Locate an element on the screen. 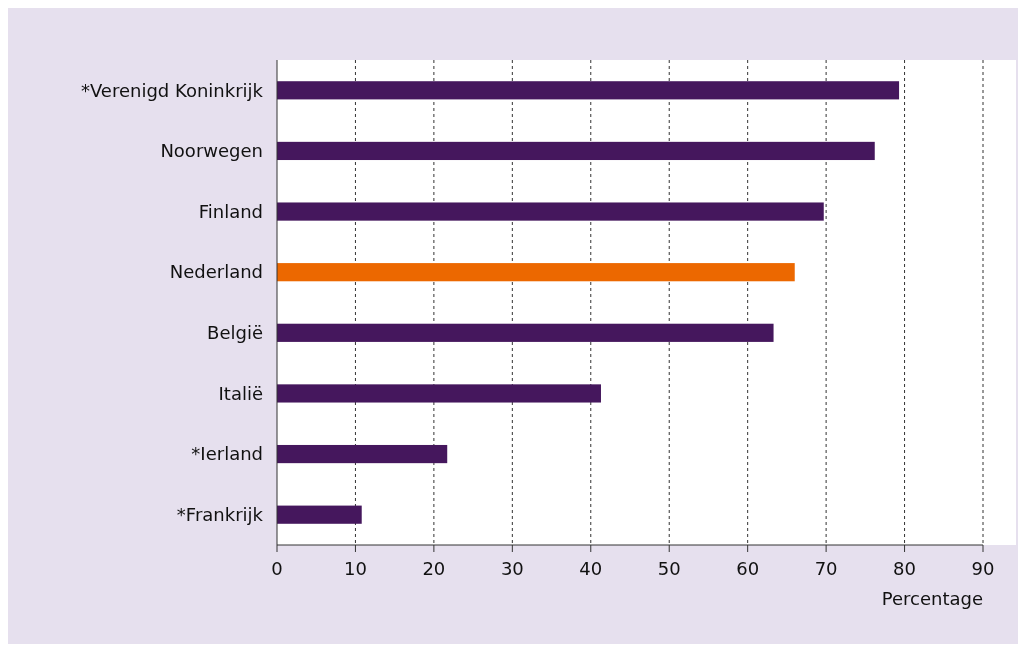 The image size is (1026, 652). y-tick-label: Italië is located at coordinates (240, 393).